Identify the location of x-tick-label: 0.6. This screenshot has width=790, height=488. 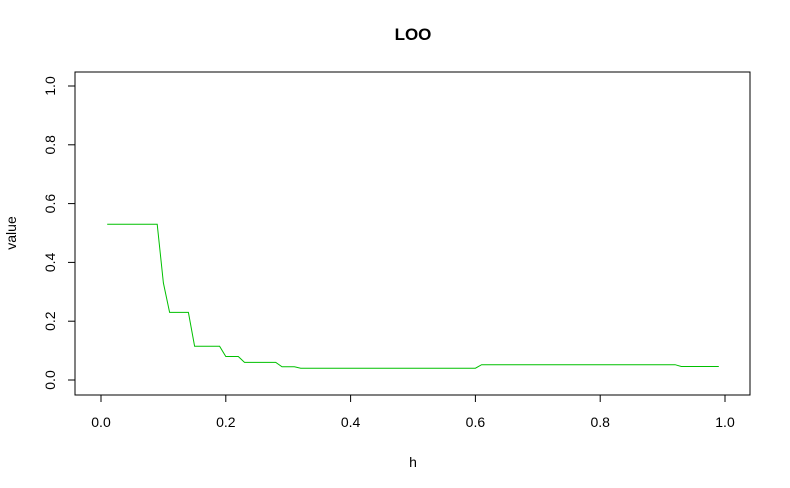
(476, 422).